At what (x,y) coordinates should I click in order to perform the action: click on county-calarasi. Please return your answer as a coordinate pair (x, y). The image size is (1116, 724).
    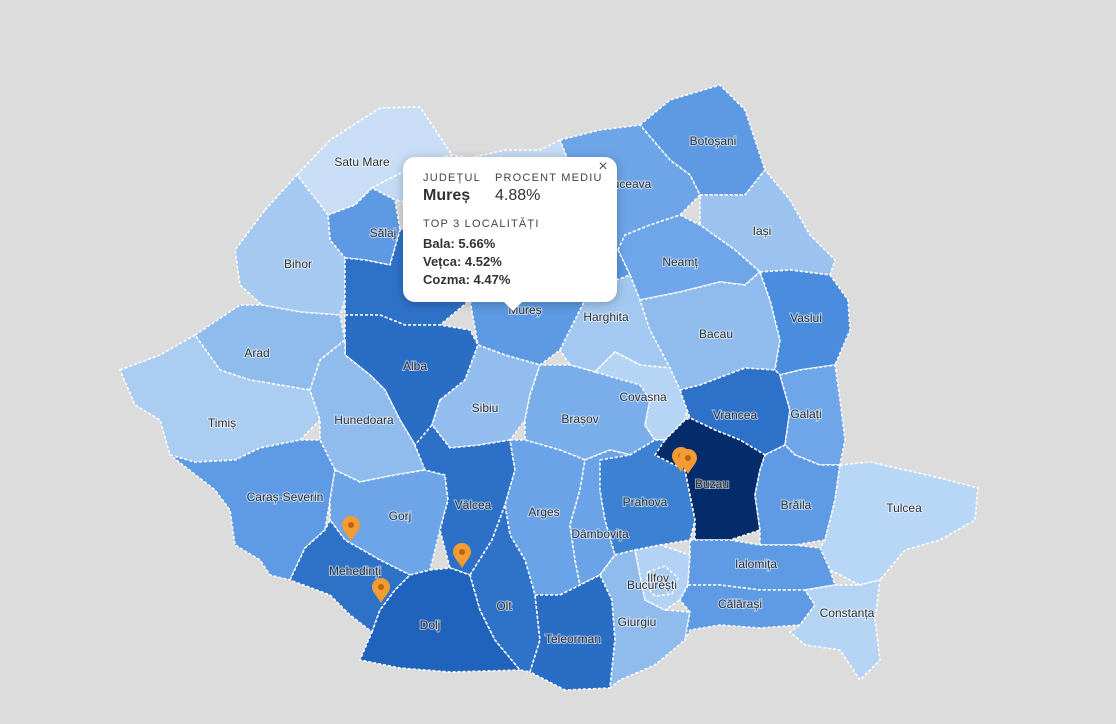
    Looking at the image, I should click on (747, 612).